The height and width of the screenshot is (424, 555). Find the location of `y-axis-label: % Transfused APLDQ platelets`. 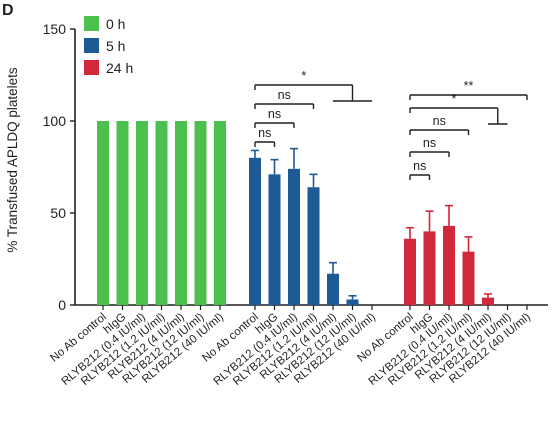

y-axis-label: % Transfused APLDQ platelets is located at coordinates (12, 160).